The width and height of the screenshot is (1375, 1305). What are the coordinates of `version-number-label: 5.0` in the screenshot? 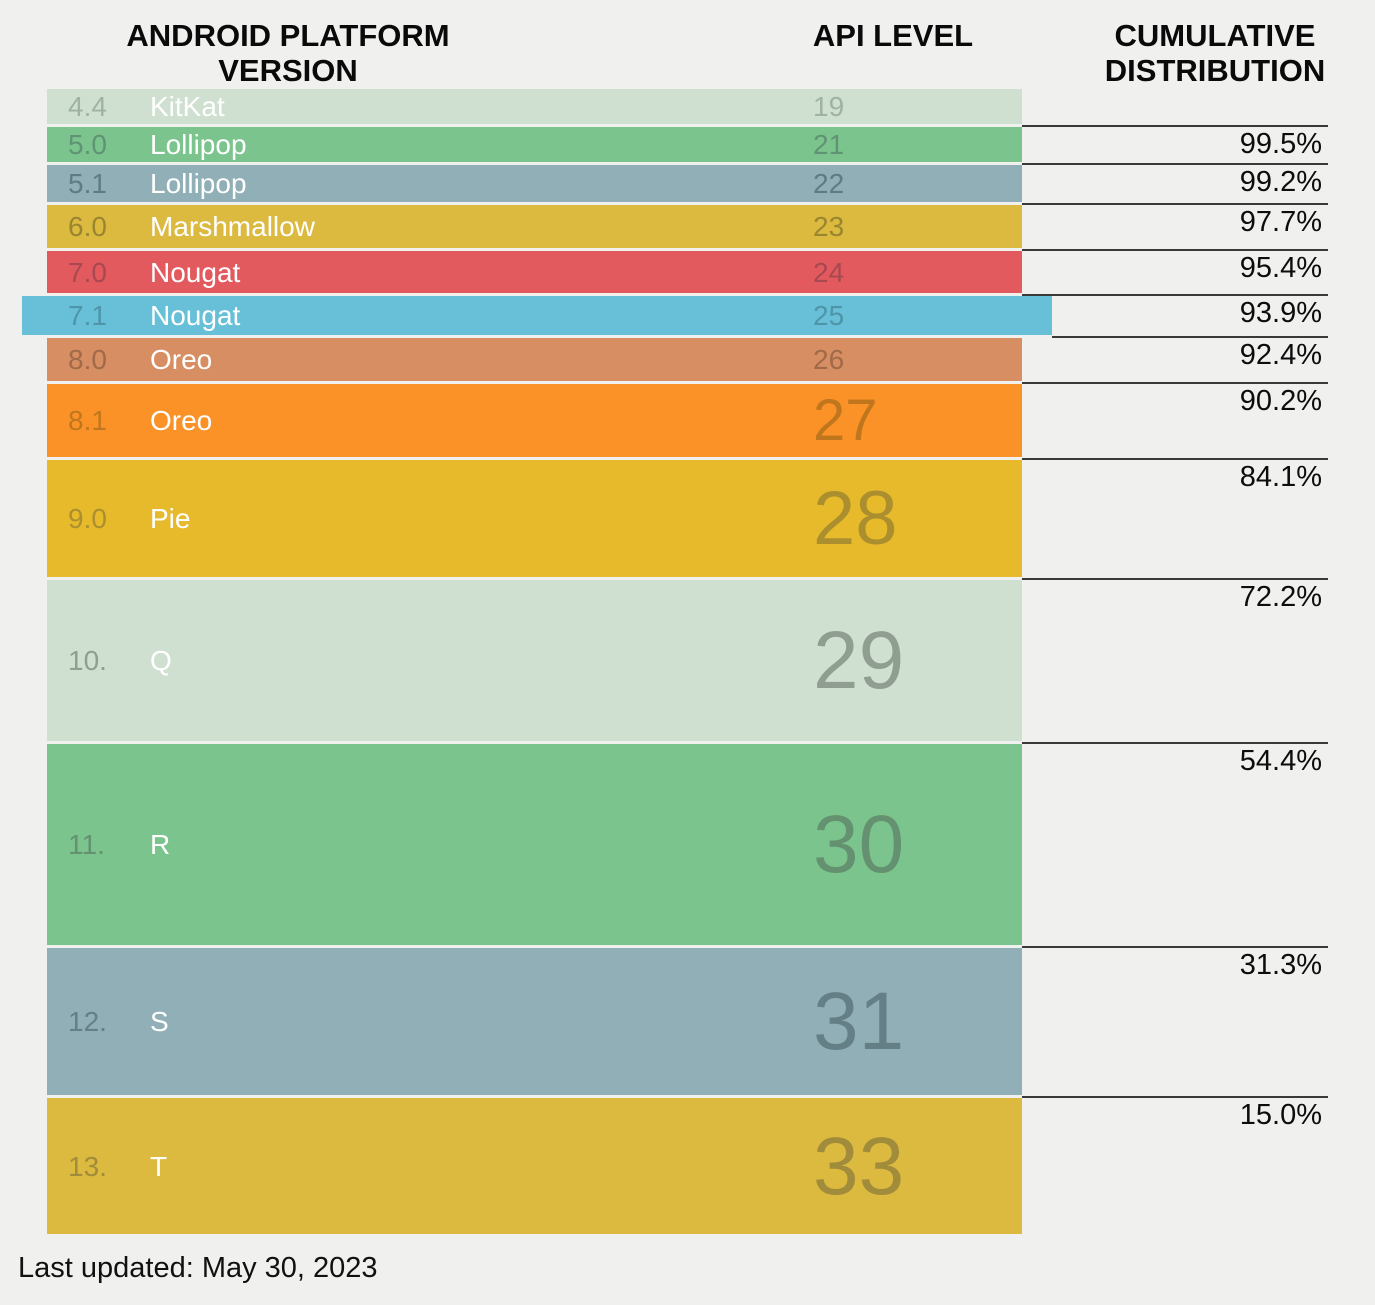 It's located at (87, 144).